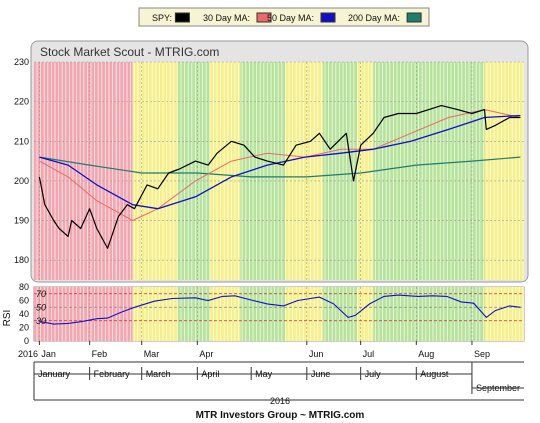  I want to click on main-y-tick-label: 180, so click(21, 260).